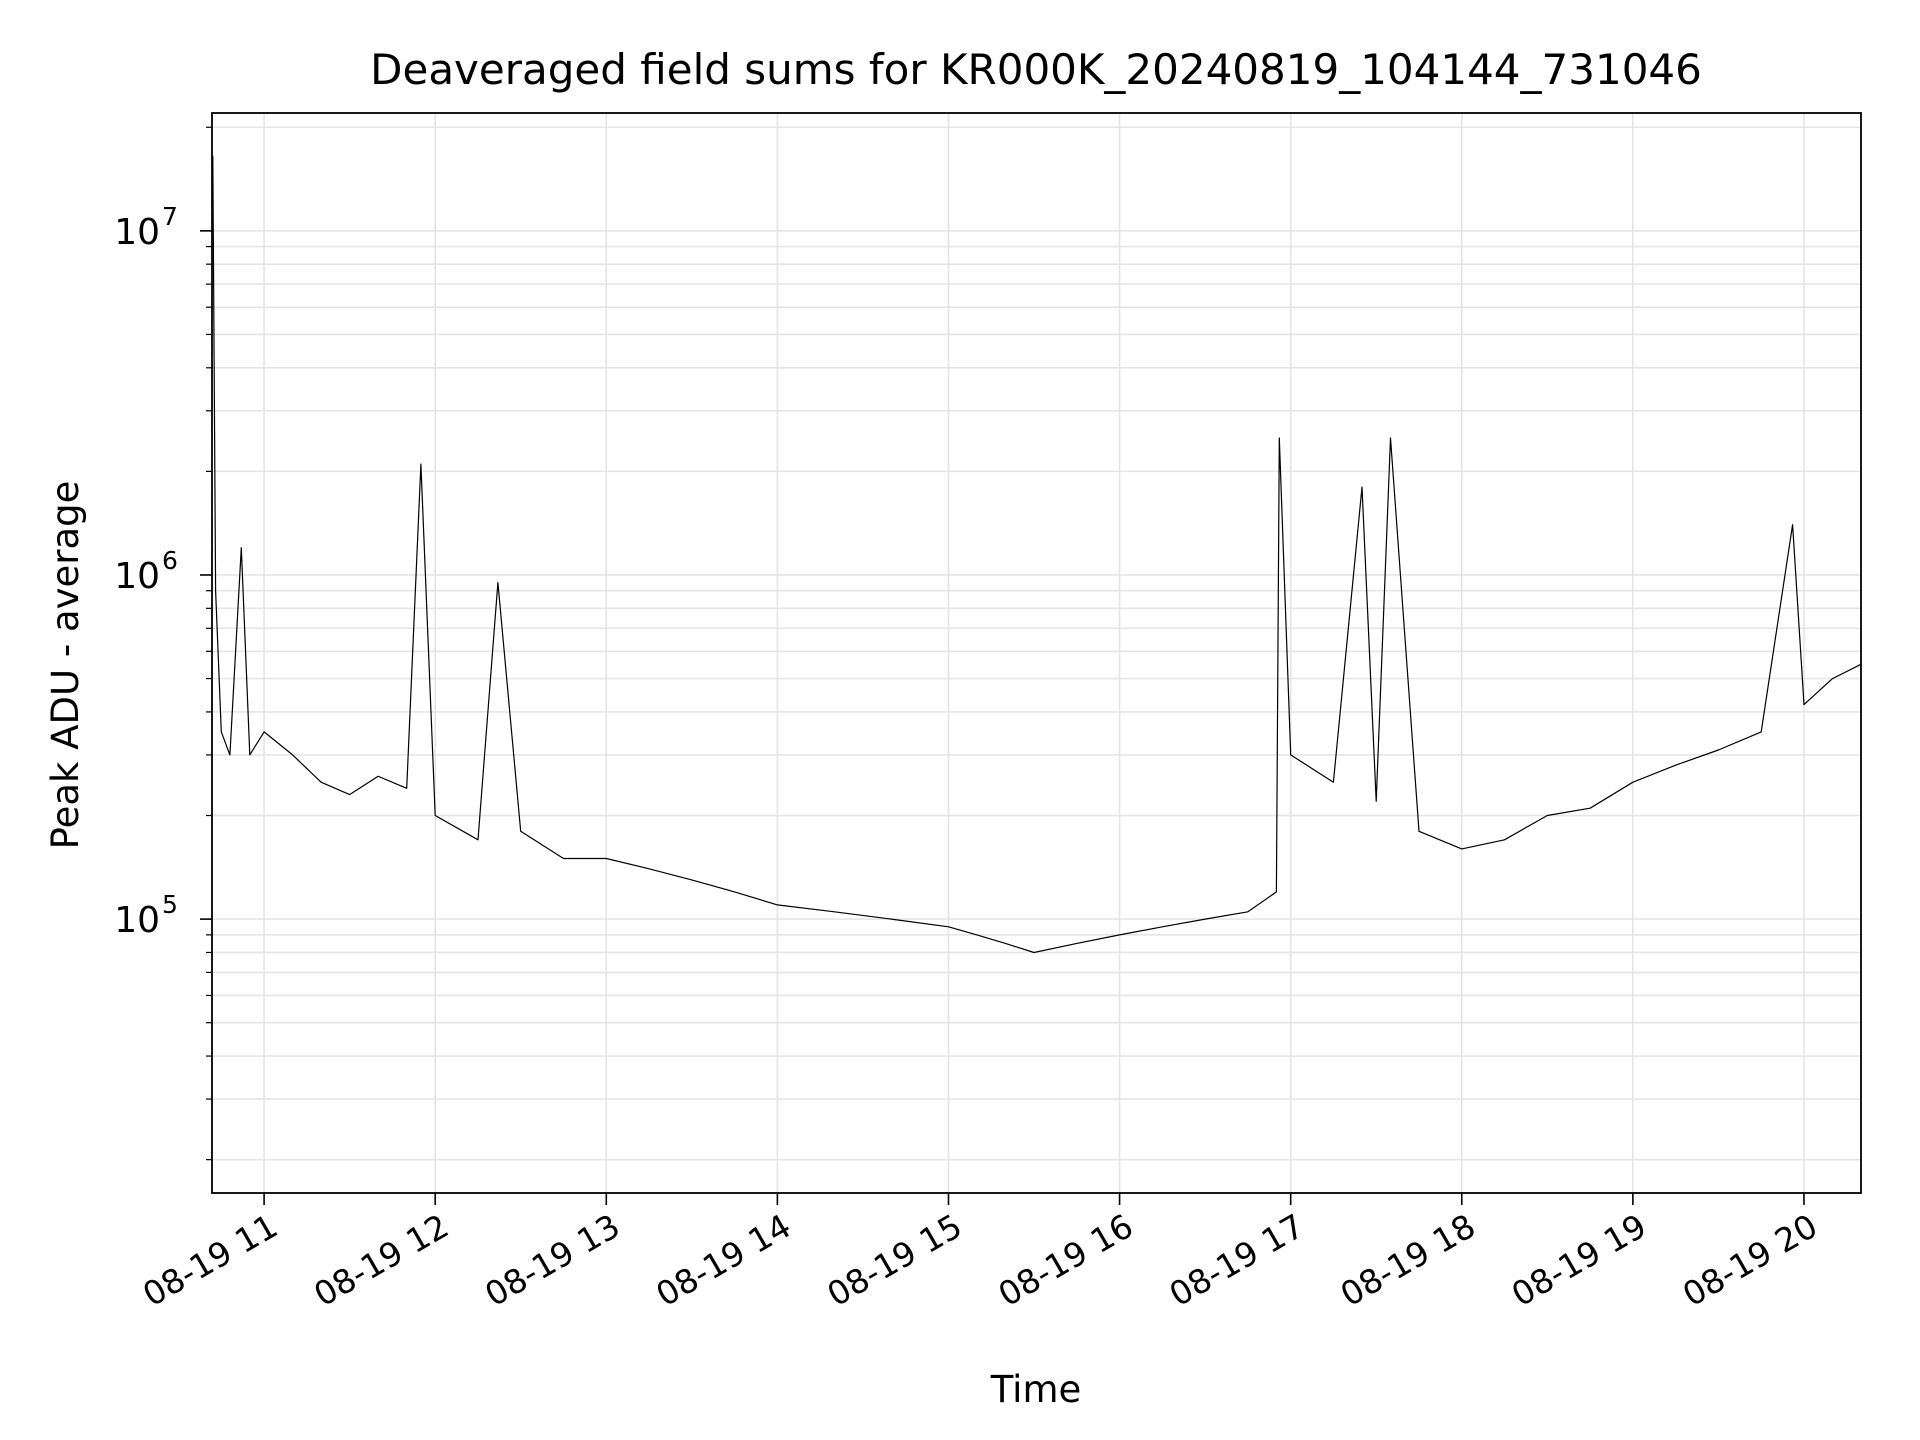 The width and height of the screenshot is (1920, 1440). I want to click on x-tick-label: 08-19 17, so click(1237, 1260).